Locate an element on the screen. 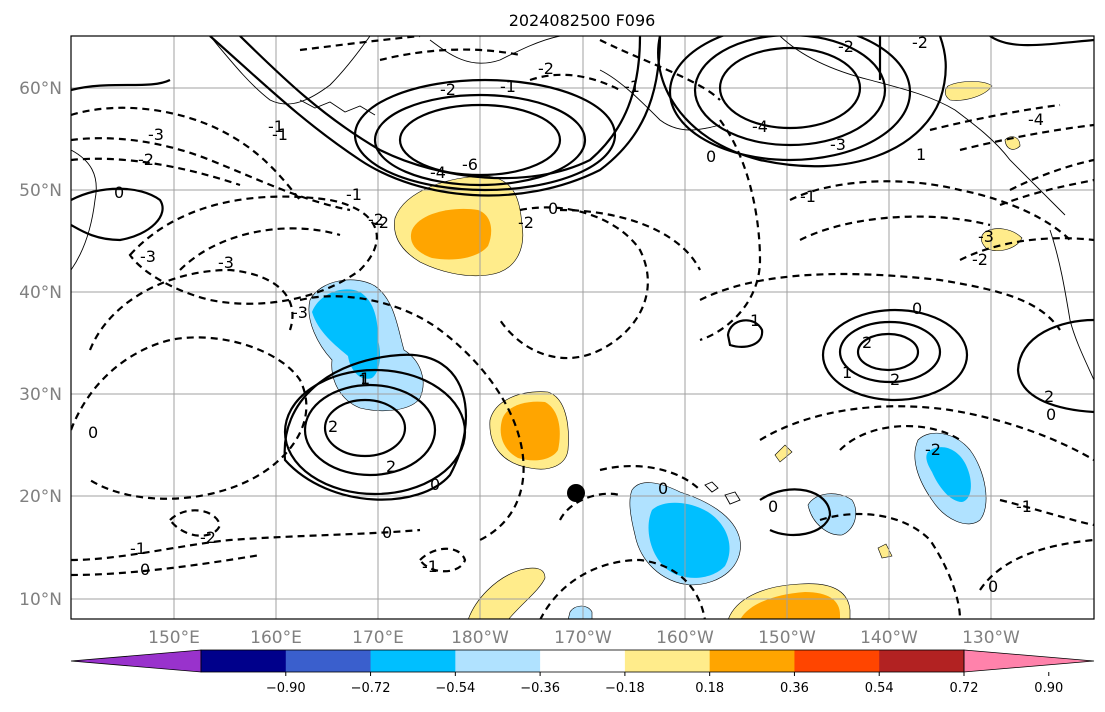 The height and width of the screenshot is (712, 1105). kamchatka-coast is located at coordinates (84, 210).